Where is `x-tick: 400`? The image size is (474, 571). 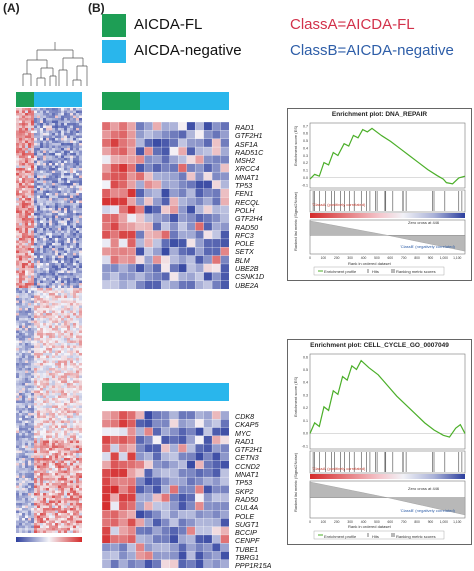 x-tick: 400 is located at coordinates (364, 522).